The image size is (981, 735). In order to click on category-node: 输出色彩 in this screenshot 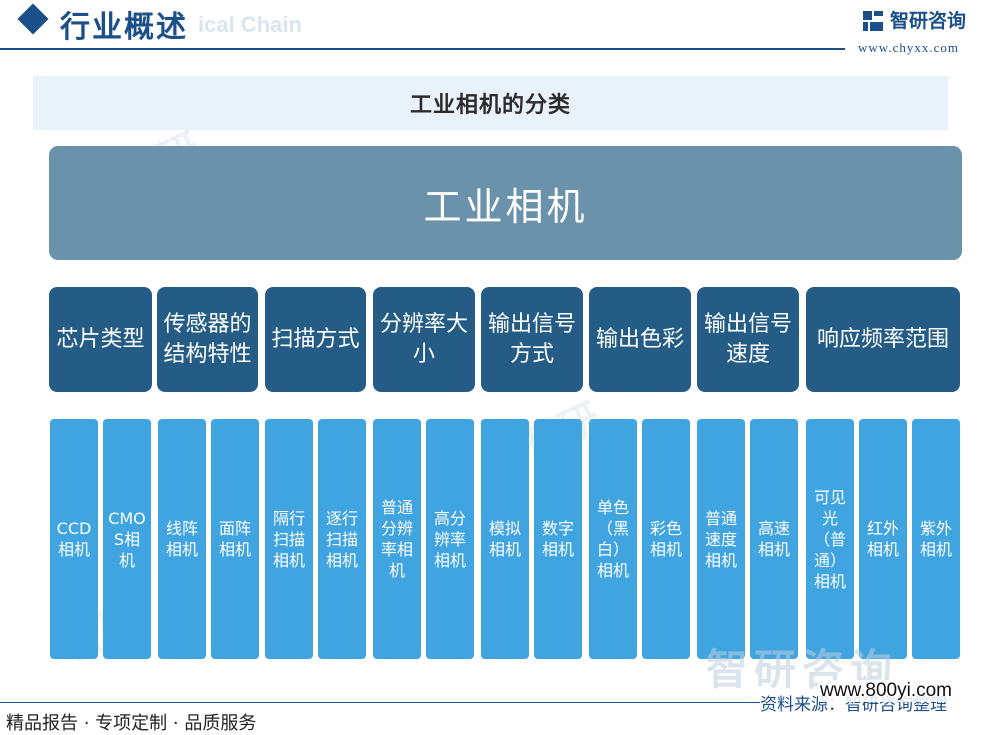, I will do `click(640, 339)`.